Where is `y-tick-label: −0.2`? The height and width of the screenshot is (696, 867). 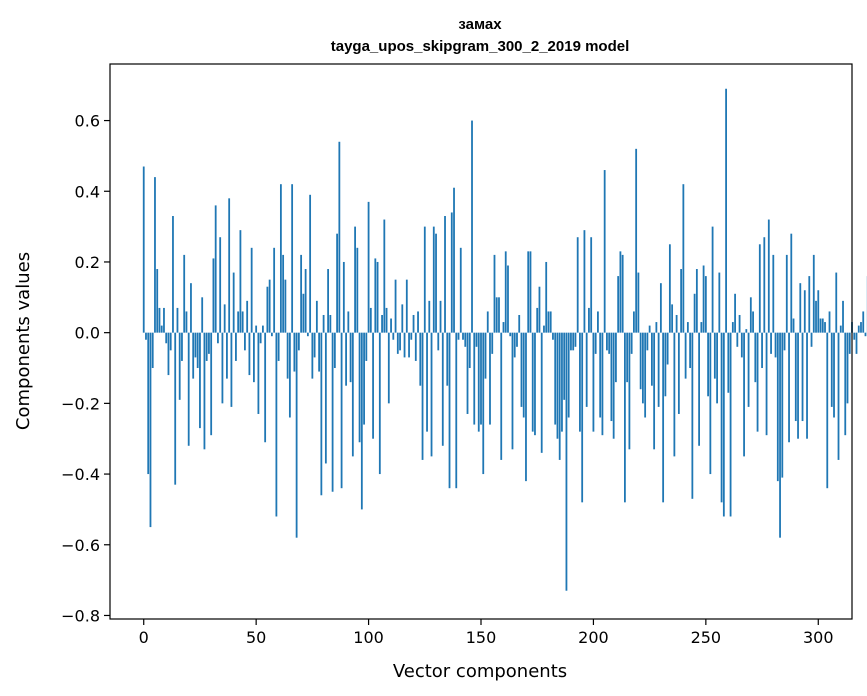 y-tick-label: −0.2 is located at coordinates (80, 403).